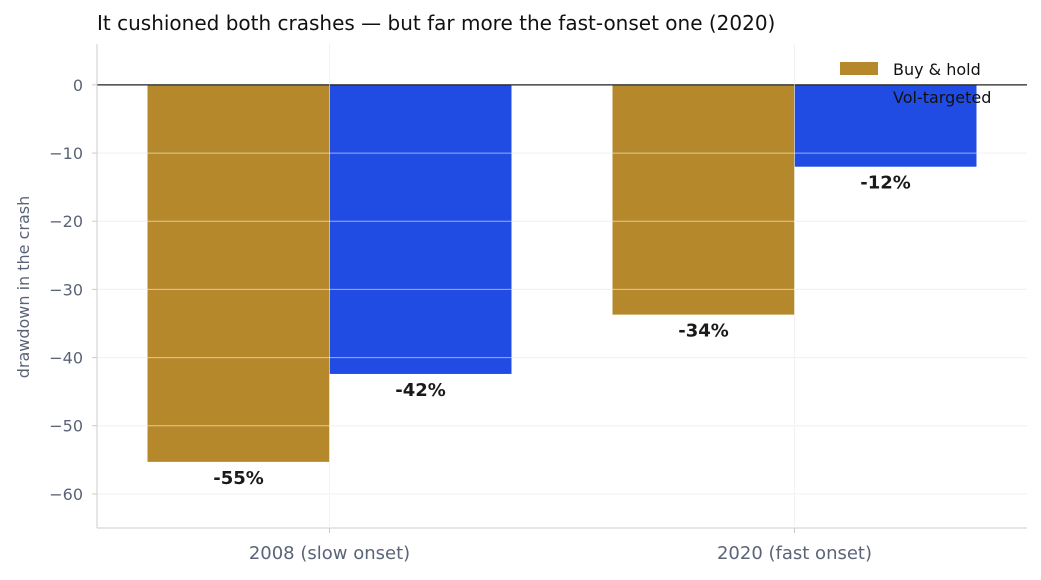 This screenshot has width=1041, height=580. Describe the element at coordinates (23, 287) in the screenshot. I see `y-axis-label: drawdown in the crash` at that location.